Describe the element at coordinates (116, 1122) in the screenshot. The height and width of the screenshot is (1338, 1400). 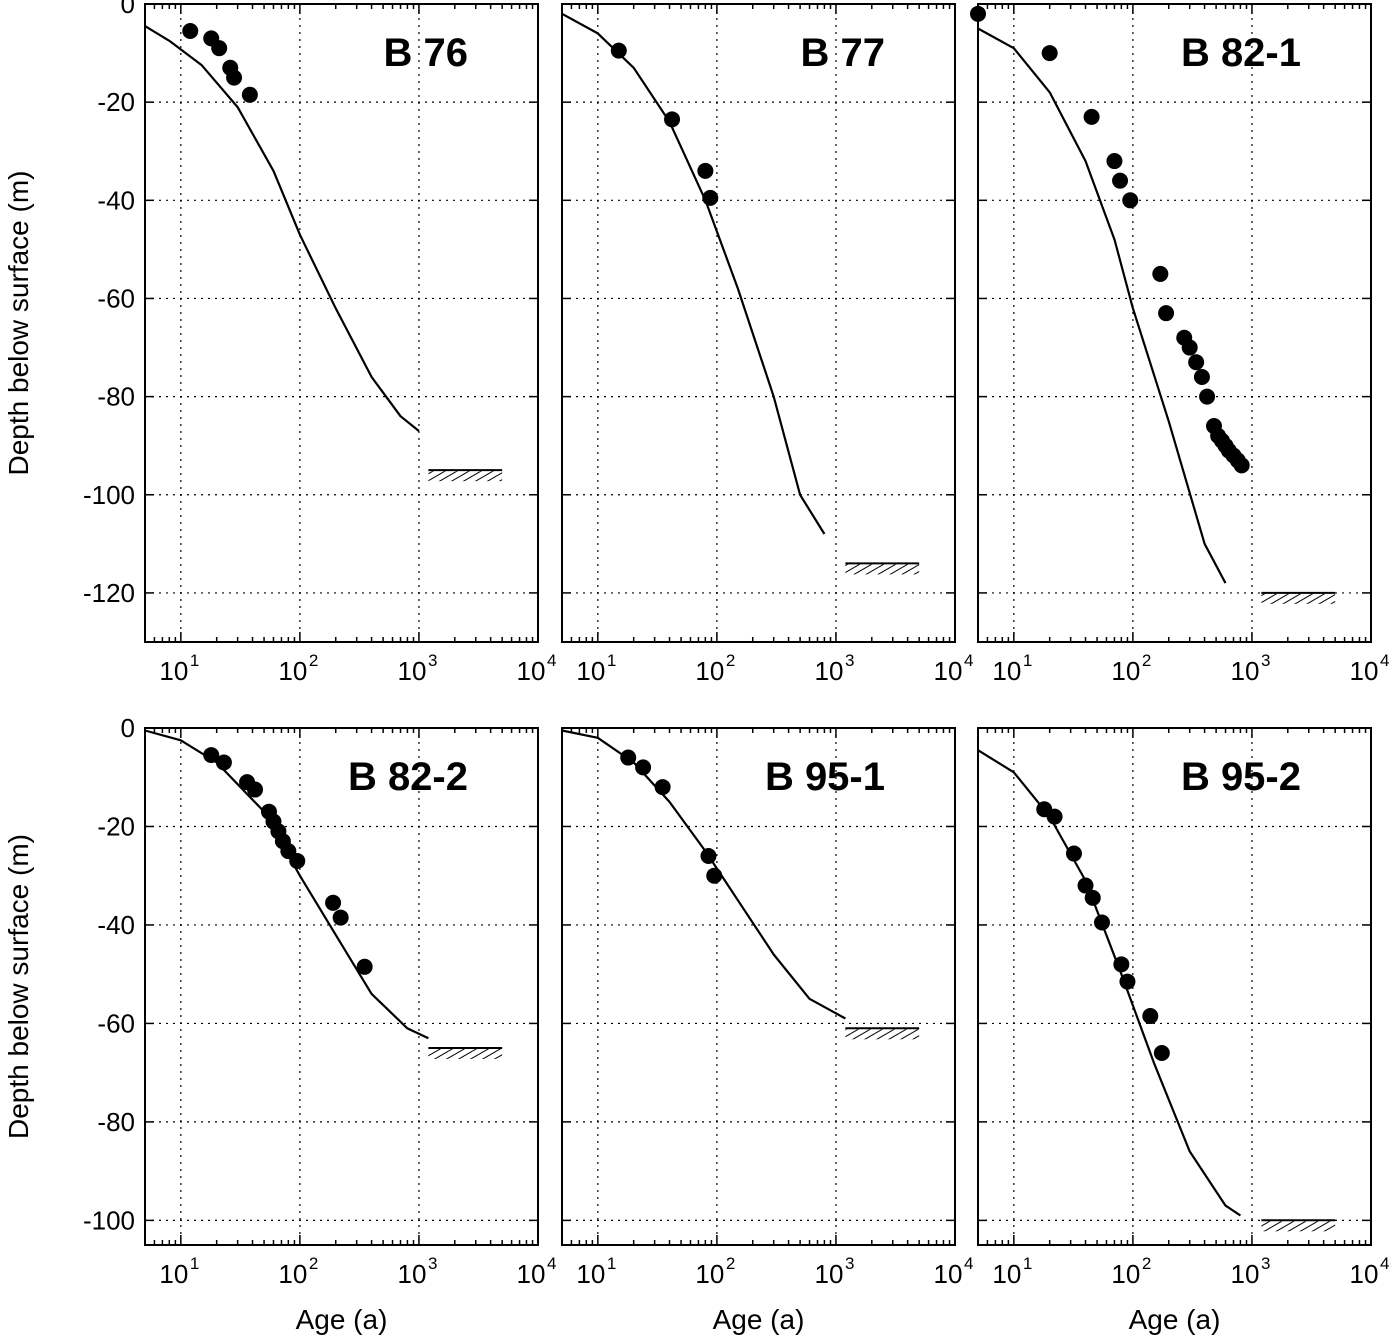
I see `y-tick-label: -80` at that location.